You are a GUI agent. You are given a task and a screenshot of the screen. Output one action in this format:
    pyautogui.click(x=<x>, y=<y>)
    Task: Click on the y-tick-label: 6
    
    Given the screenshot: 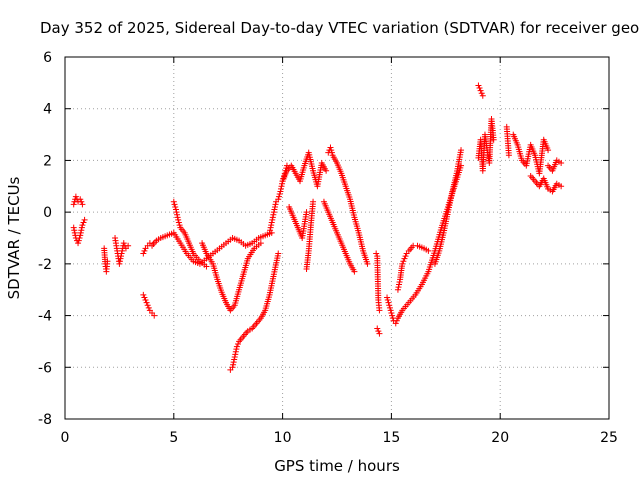 What is the action you would take?
    pyautogui.click(x=47, y=58)
    